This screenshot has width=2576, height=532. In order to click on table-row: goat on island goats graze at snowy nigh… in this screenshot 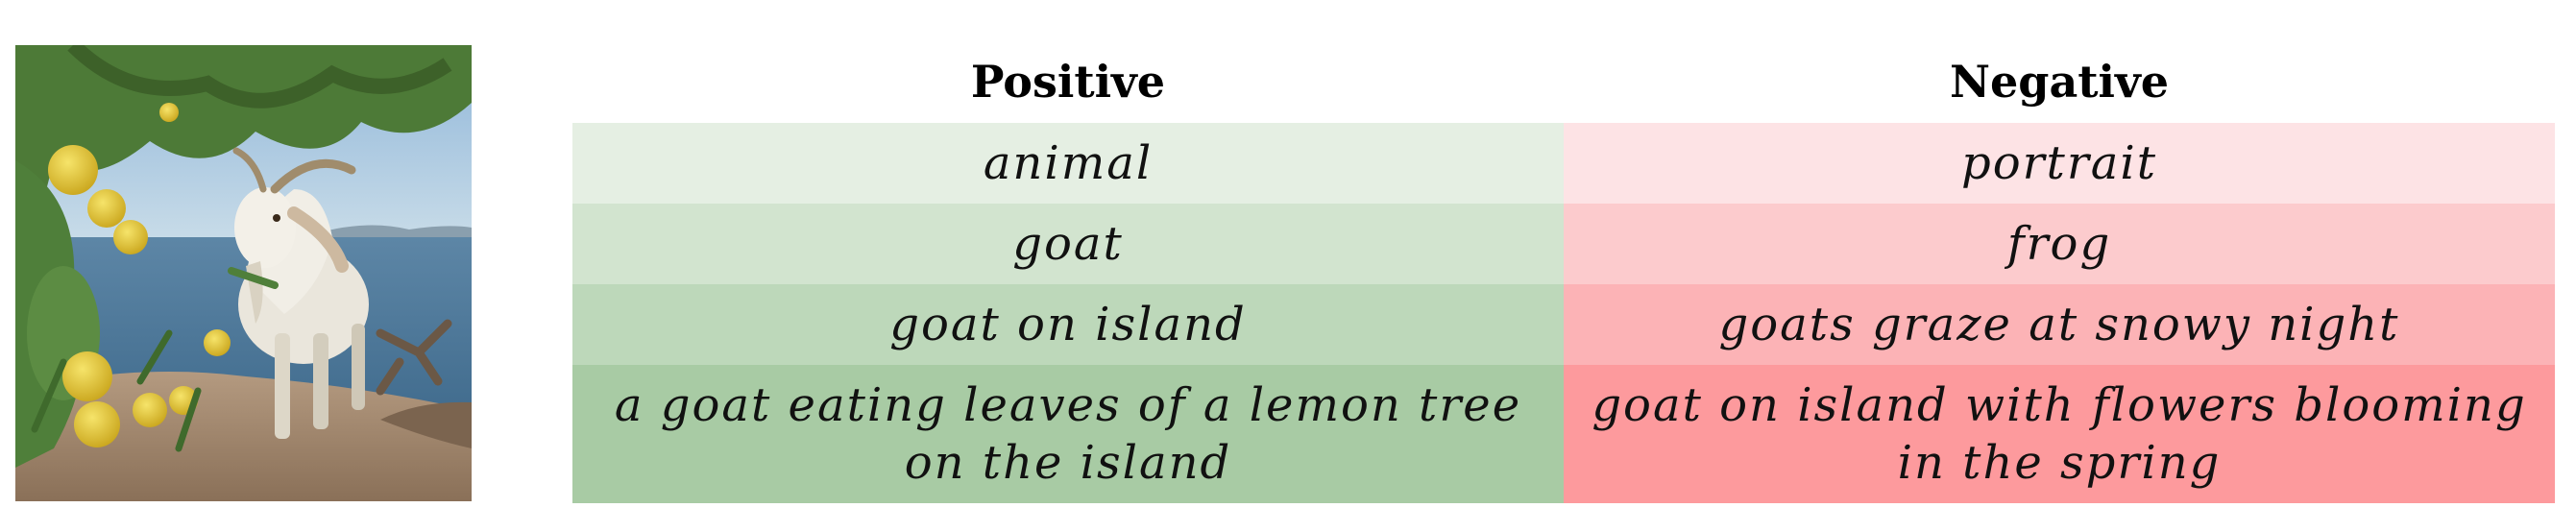, I will do `click(1563, 324)`.